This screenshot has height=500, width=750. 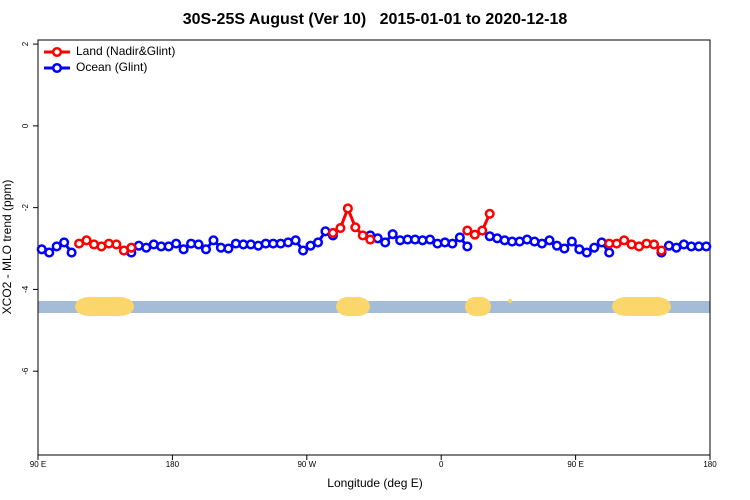 I want to click on legend-label: Ocean (Glint), so click(x=111, y=67).